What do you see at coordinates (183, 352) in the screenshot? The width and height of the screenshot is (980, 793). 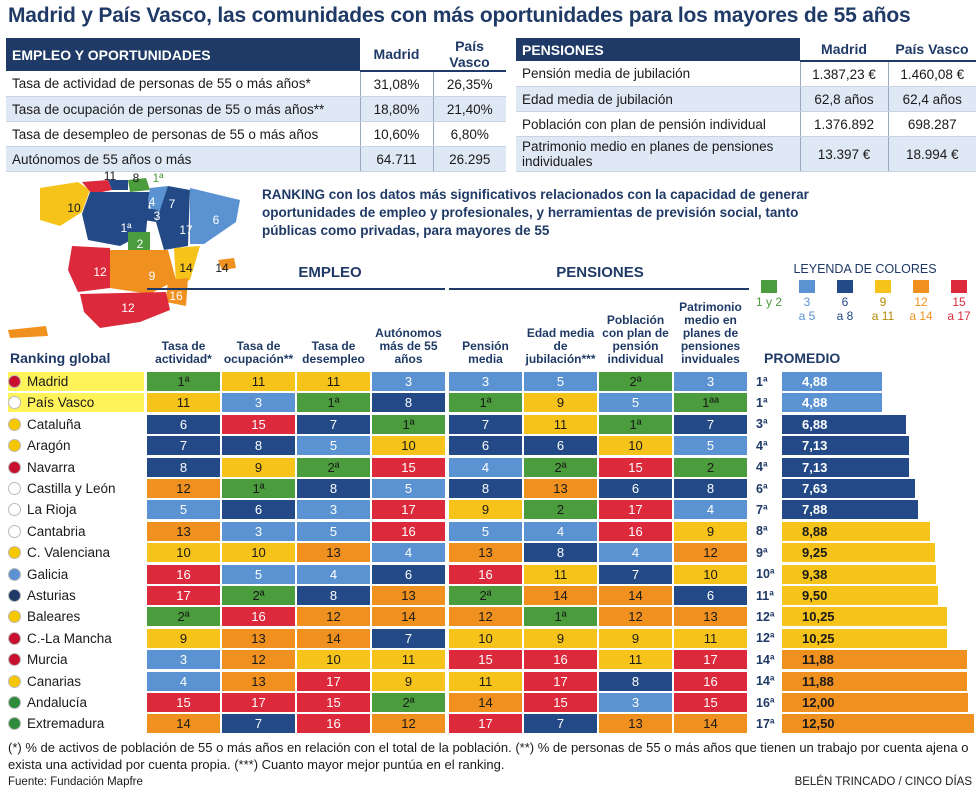 I see `column-header: Tasa de actividad*` at bounding box center [183, 352].